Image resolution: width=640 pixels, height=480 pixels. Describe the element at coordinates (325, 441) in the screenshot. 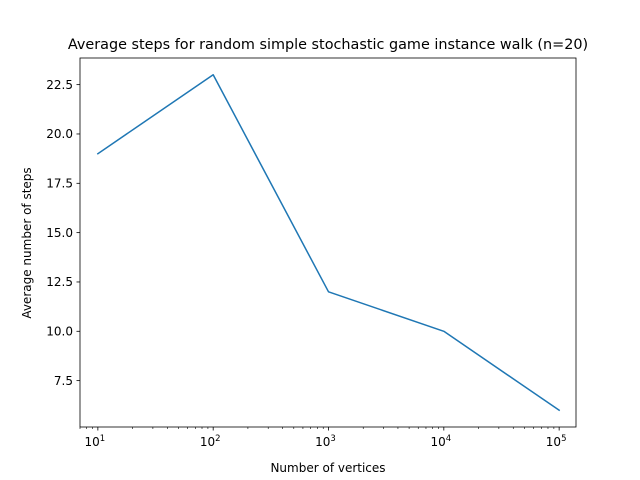

I see `x-tick-label: 10³` at that location.